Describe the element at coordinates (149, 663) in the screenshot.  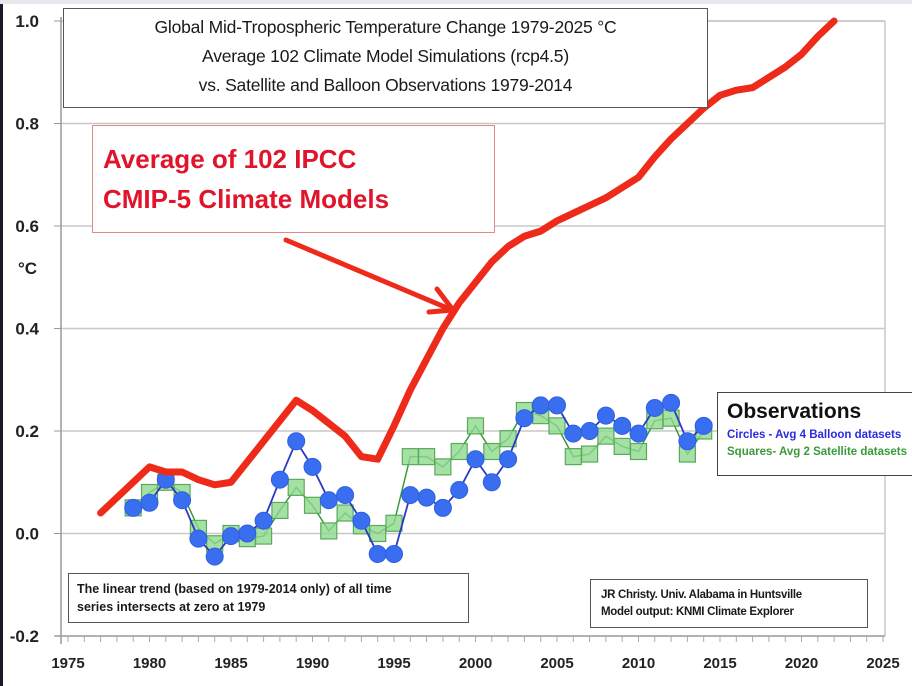
I see `x-tick-label: 1980` at that location.